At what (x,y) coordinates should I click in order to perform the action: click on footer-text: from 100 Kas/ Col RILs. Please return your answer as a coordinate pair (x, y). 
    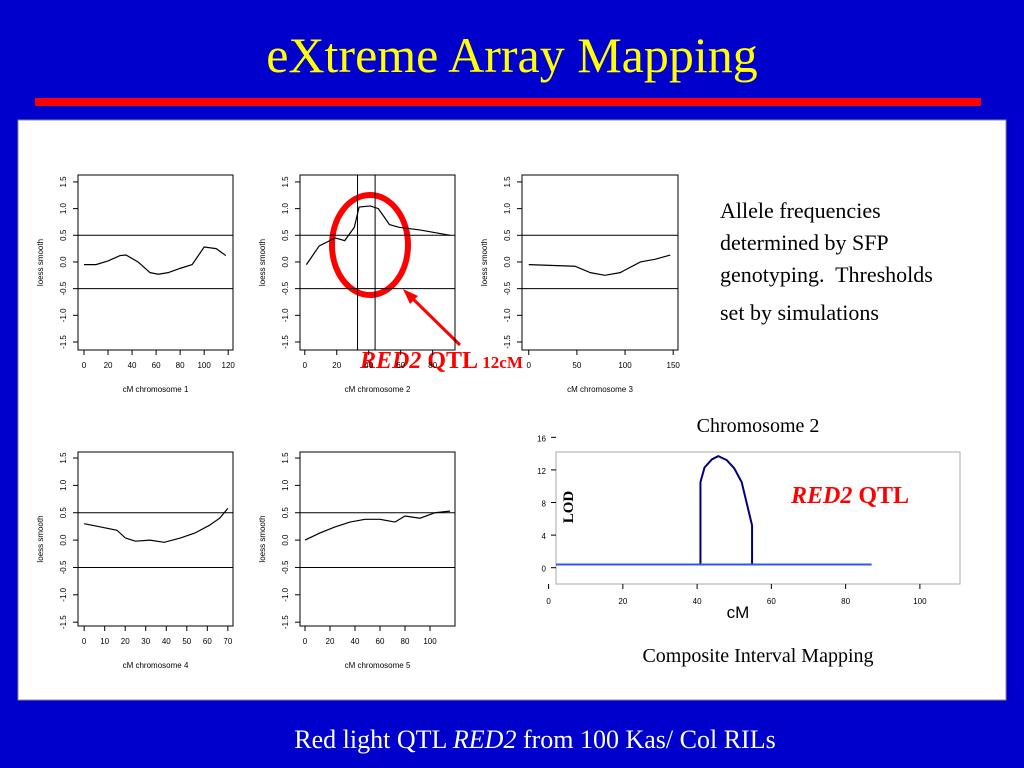
    Looking at the image, I should click on (645, 739).